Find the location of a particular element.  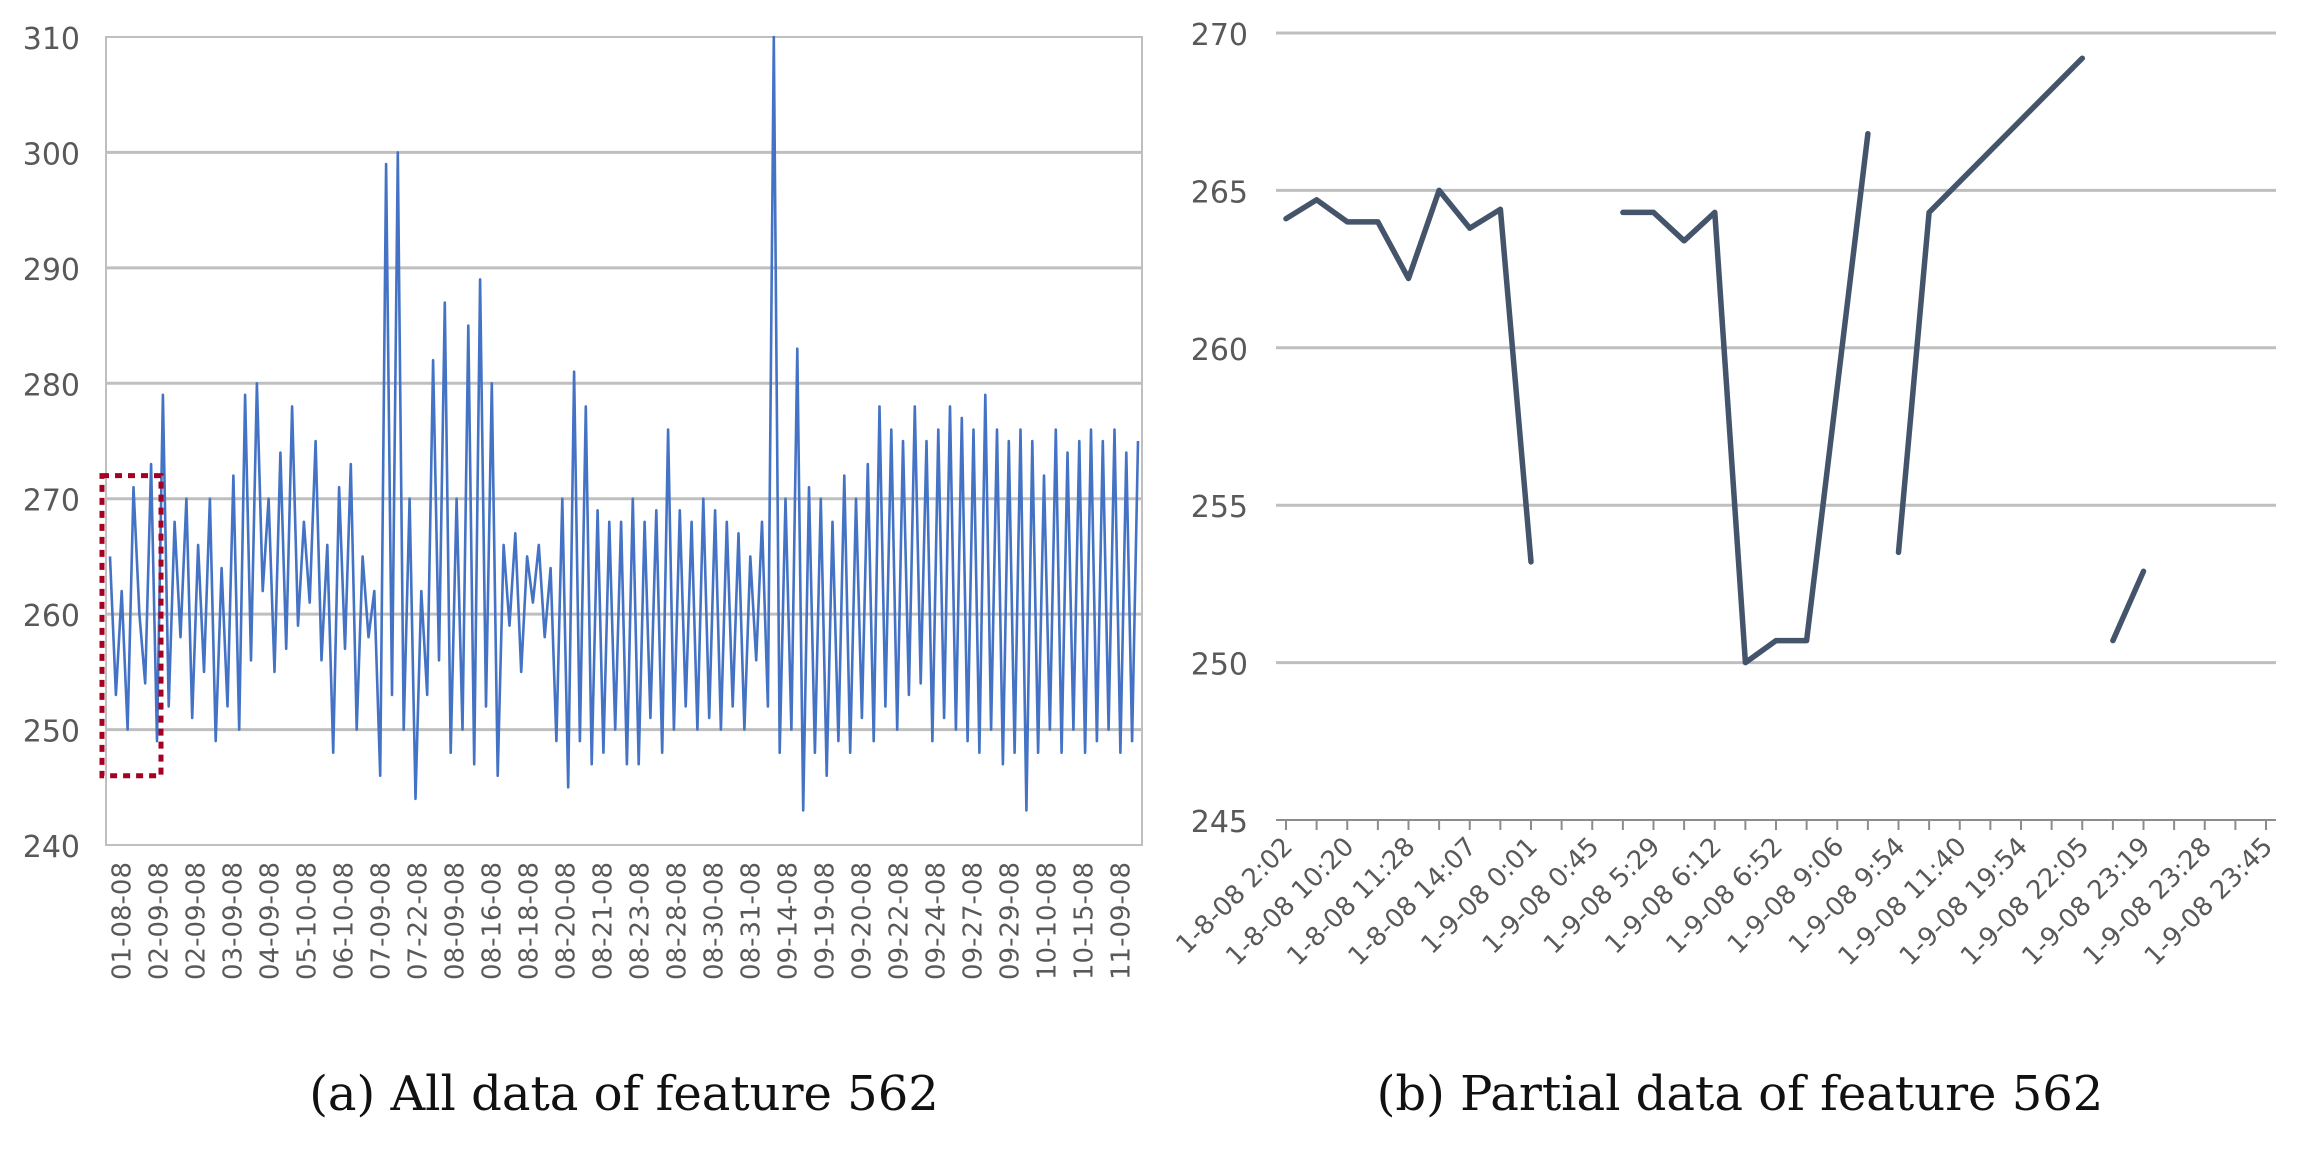

y-tick-label-a: 250 is located at coordinates (51, 732).